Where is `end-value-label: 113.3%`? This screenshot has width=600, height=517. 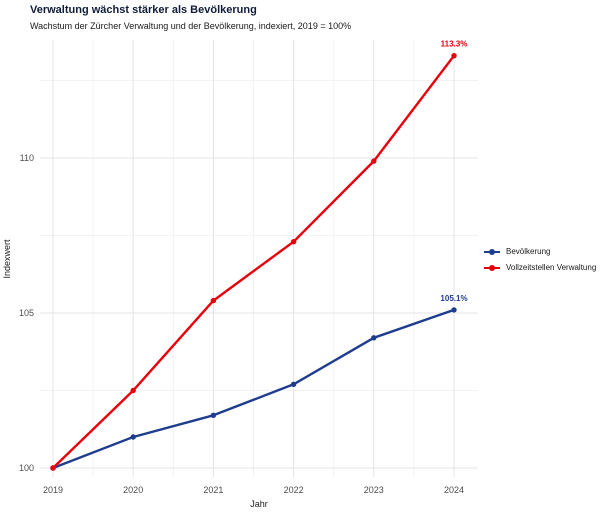 end-value-label: 113.3% is located at coordinates (454, 44).